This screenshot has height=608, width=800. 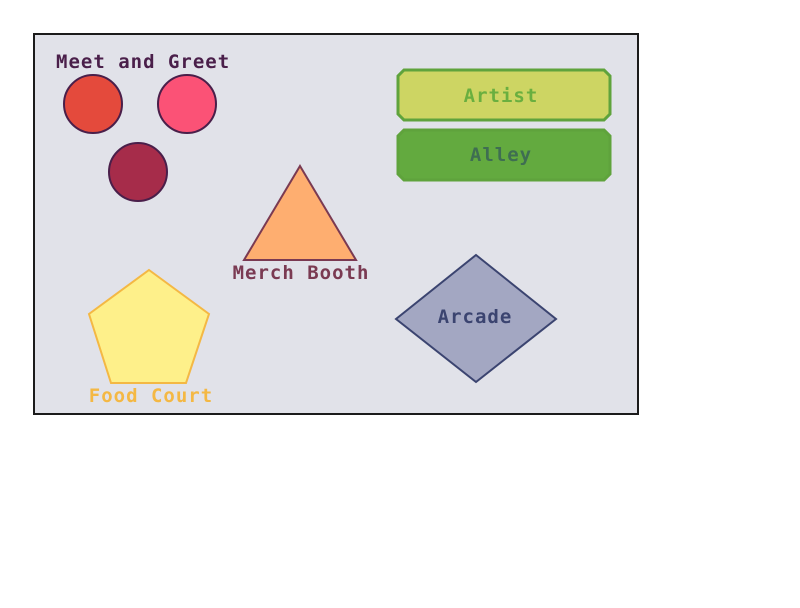 I want to click on food-court-pentagon, so click(x=149, y=326).